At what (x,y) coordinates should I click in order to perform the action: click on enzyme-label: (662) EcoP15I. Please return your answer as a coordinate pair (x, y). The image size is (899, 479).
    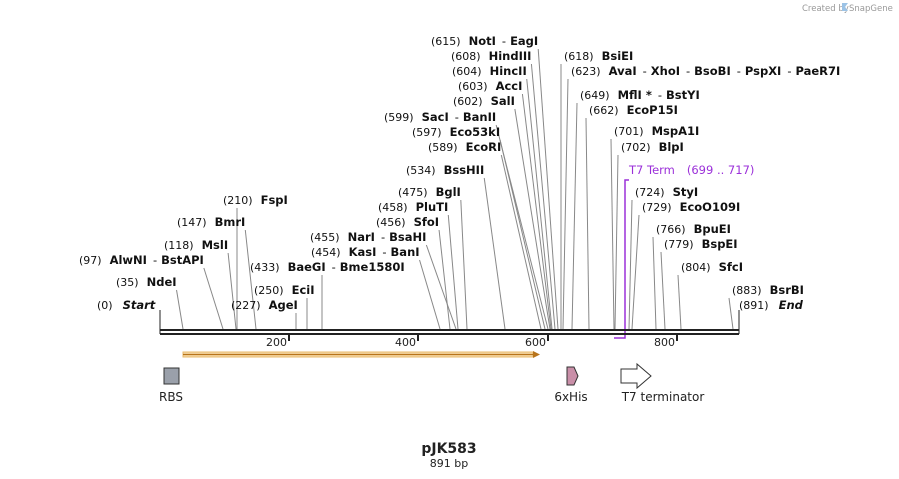
    Looking at the image, I should click on (633, 110).